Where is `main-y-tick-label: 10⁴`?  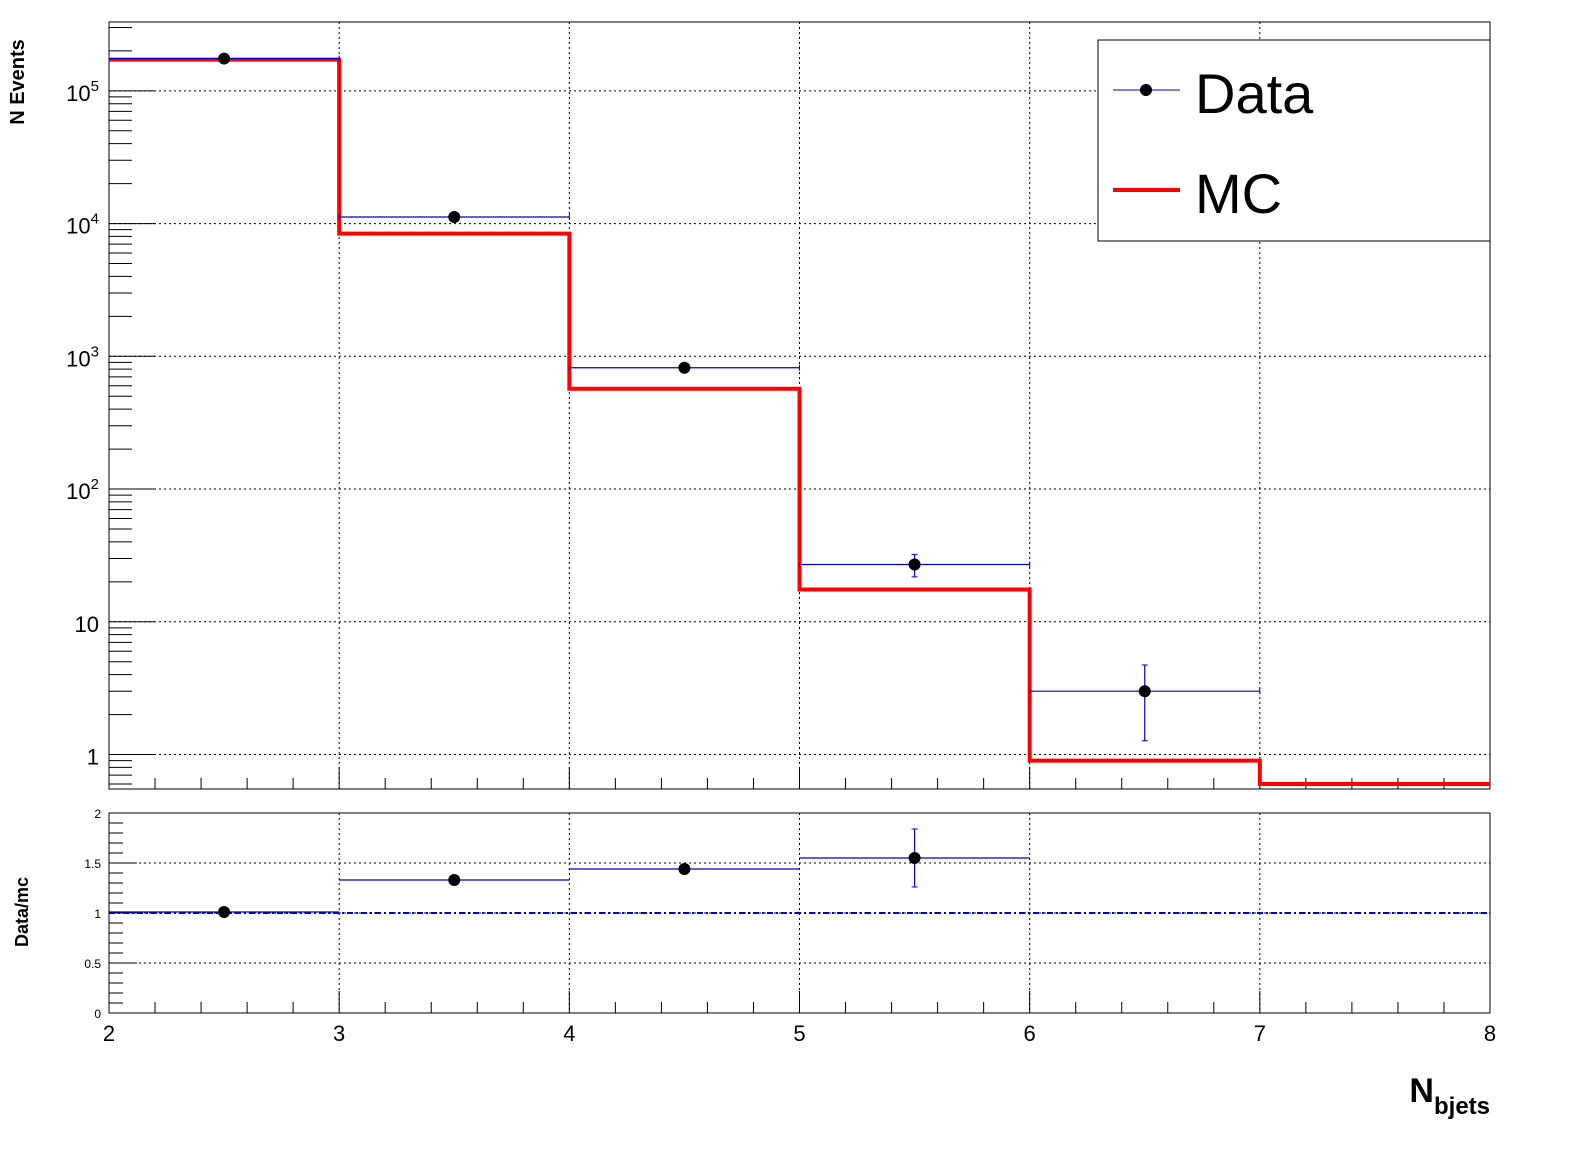
main-y-tick-label: 10⁴ is located at coordinates (82, 225).